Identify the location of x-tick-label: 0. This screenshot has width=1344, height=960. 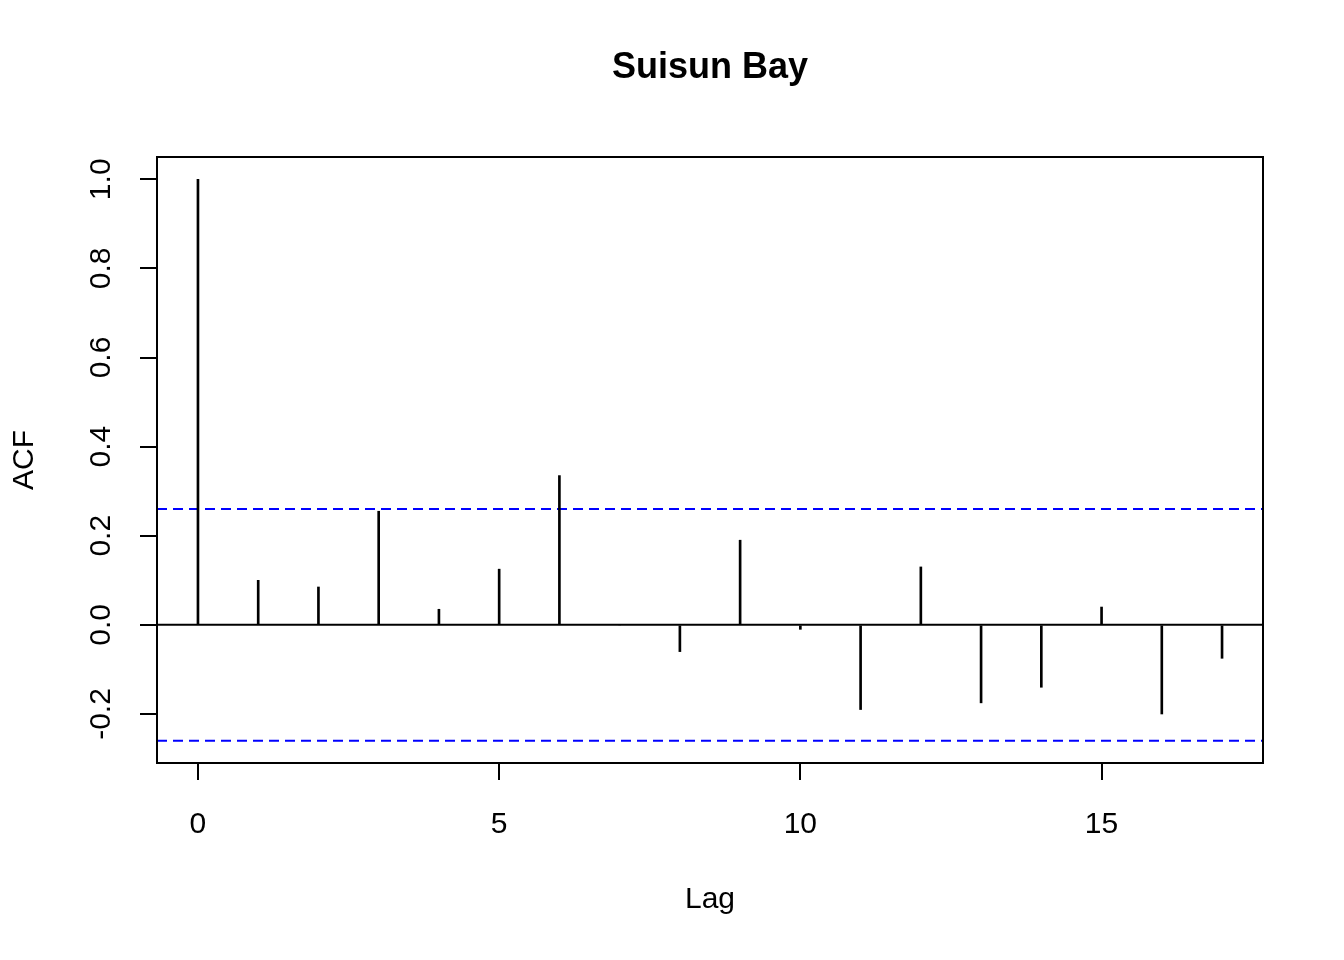
(198, 823).